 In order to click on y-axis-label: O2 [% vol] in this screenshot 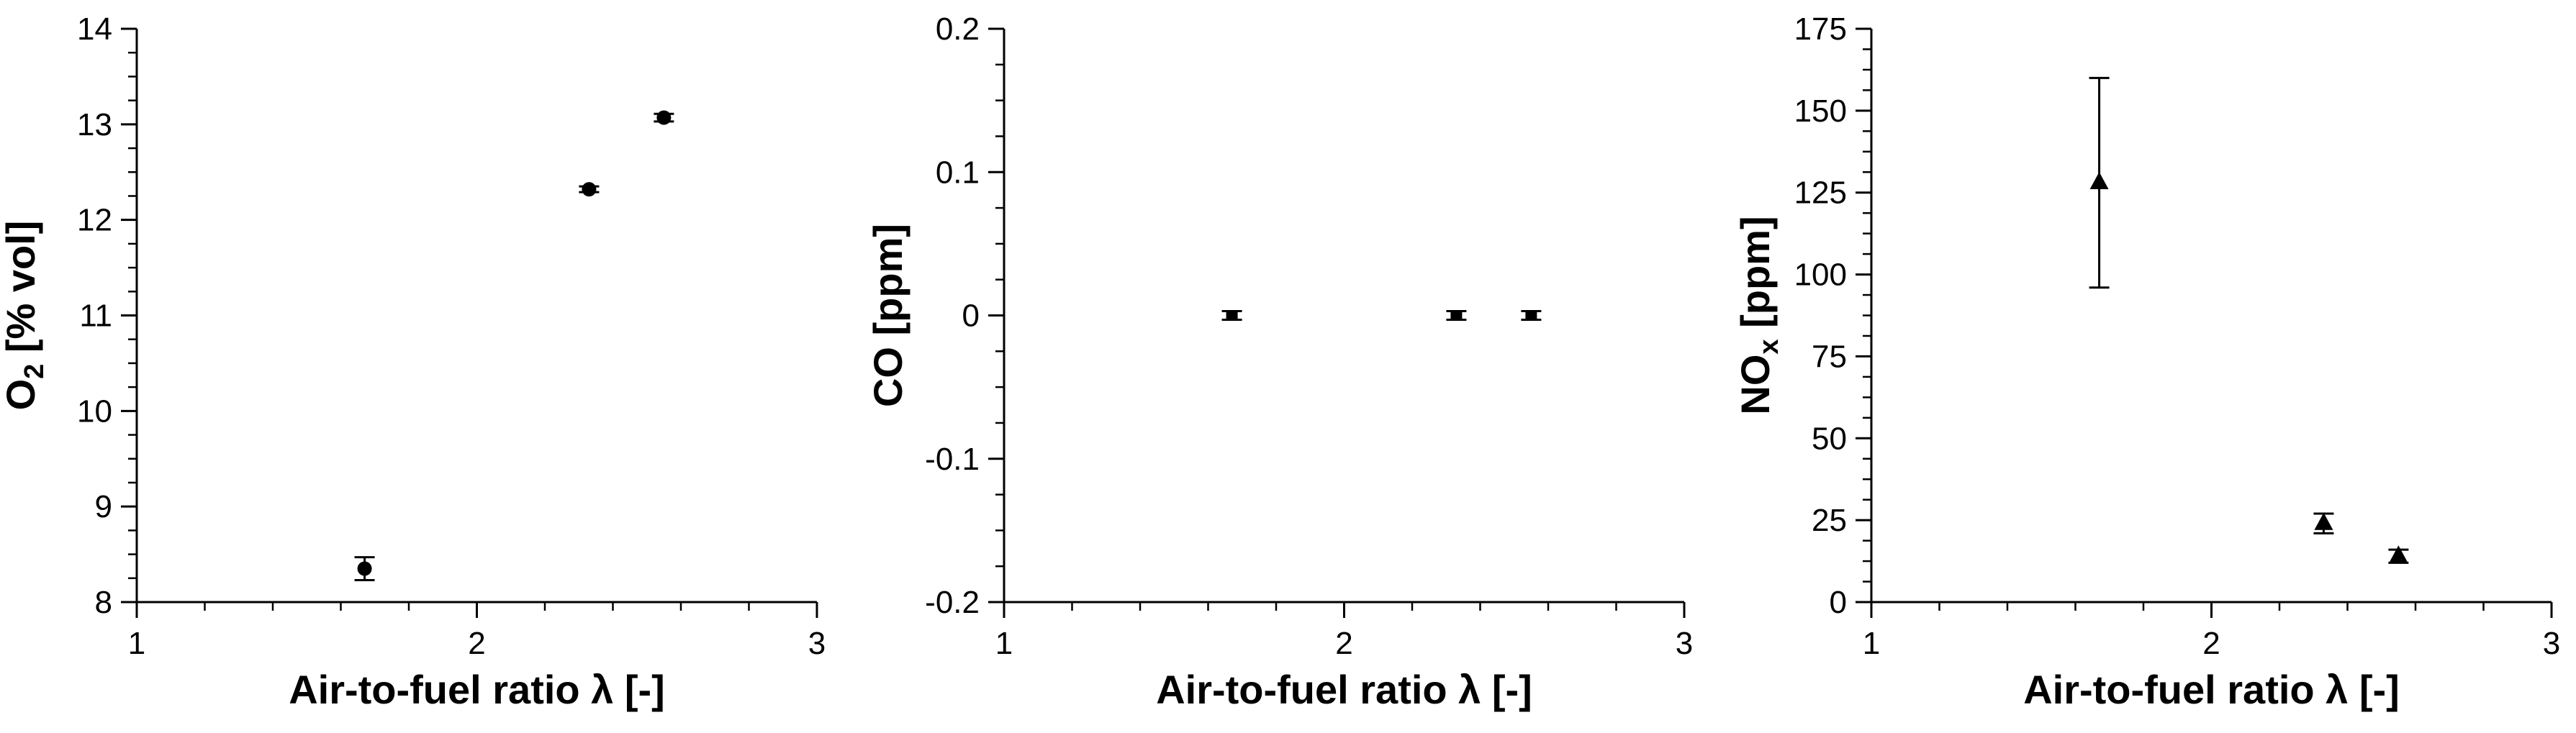, I will do `click(25, 316)`.